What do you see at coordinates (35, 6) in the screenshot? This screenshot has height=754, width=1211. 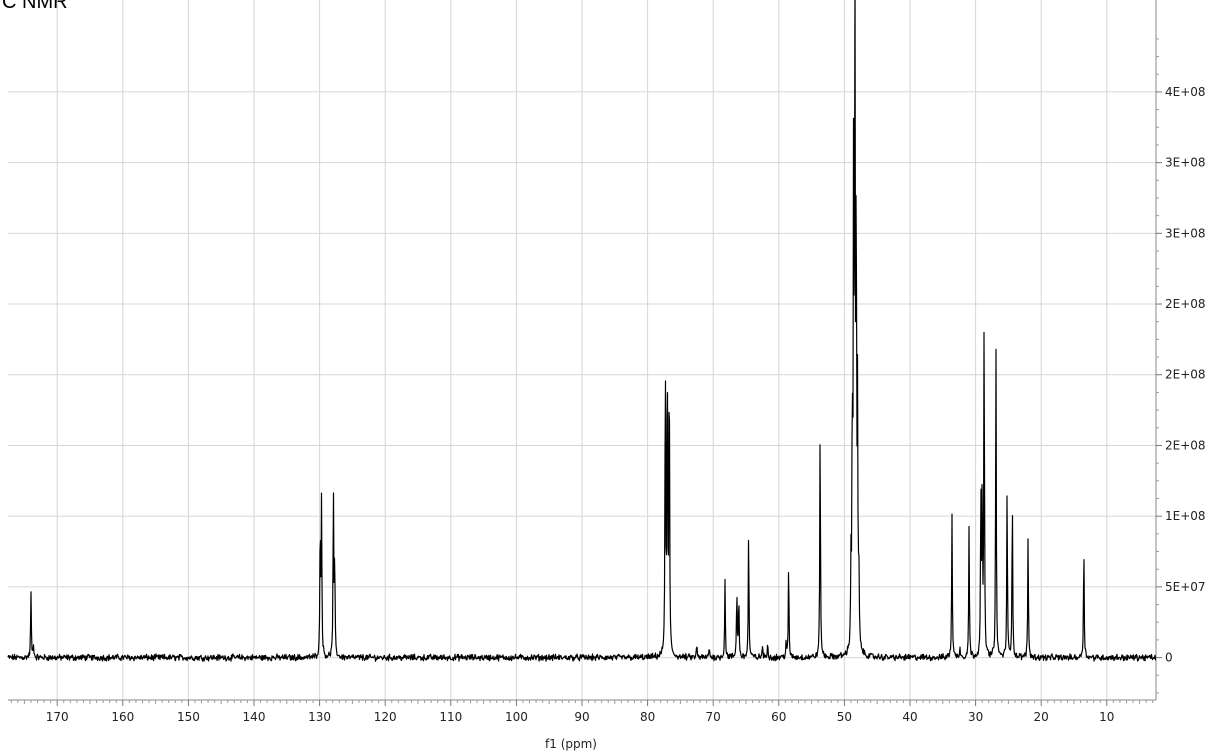 I see `chart-title: C NMR` at bounding box center [35, 6].